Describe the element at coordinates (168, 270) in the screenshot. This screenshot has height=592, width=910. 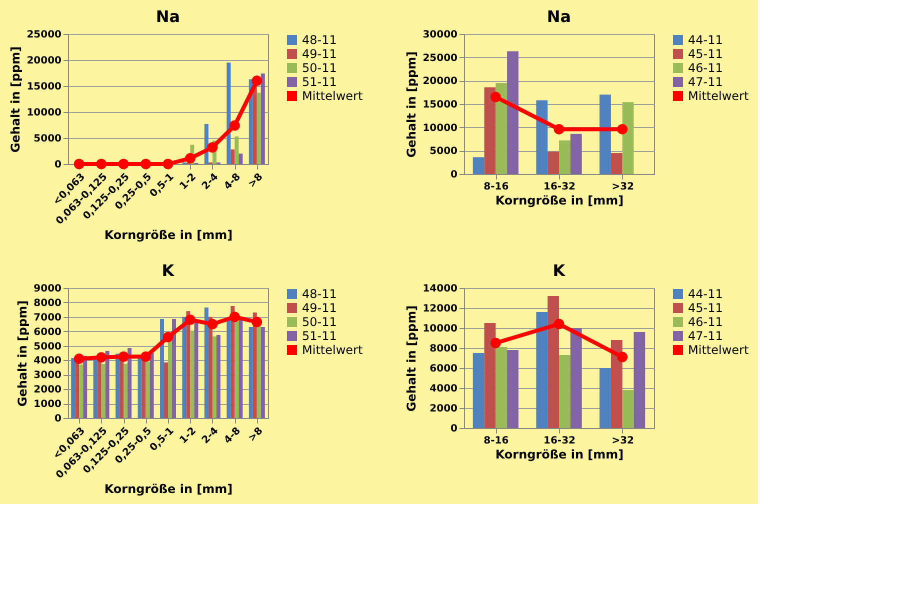
I see `chart-title: K` at that location.